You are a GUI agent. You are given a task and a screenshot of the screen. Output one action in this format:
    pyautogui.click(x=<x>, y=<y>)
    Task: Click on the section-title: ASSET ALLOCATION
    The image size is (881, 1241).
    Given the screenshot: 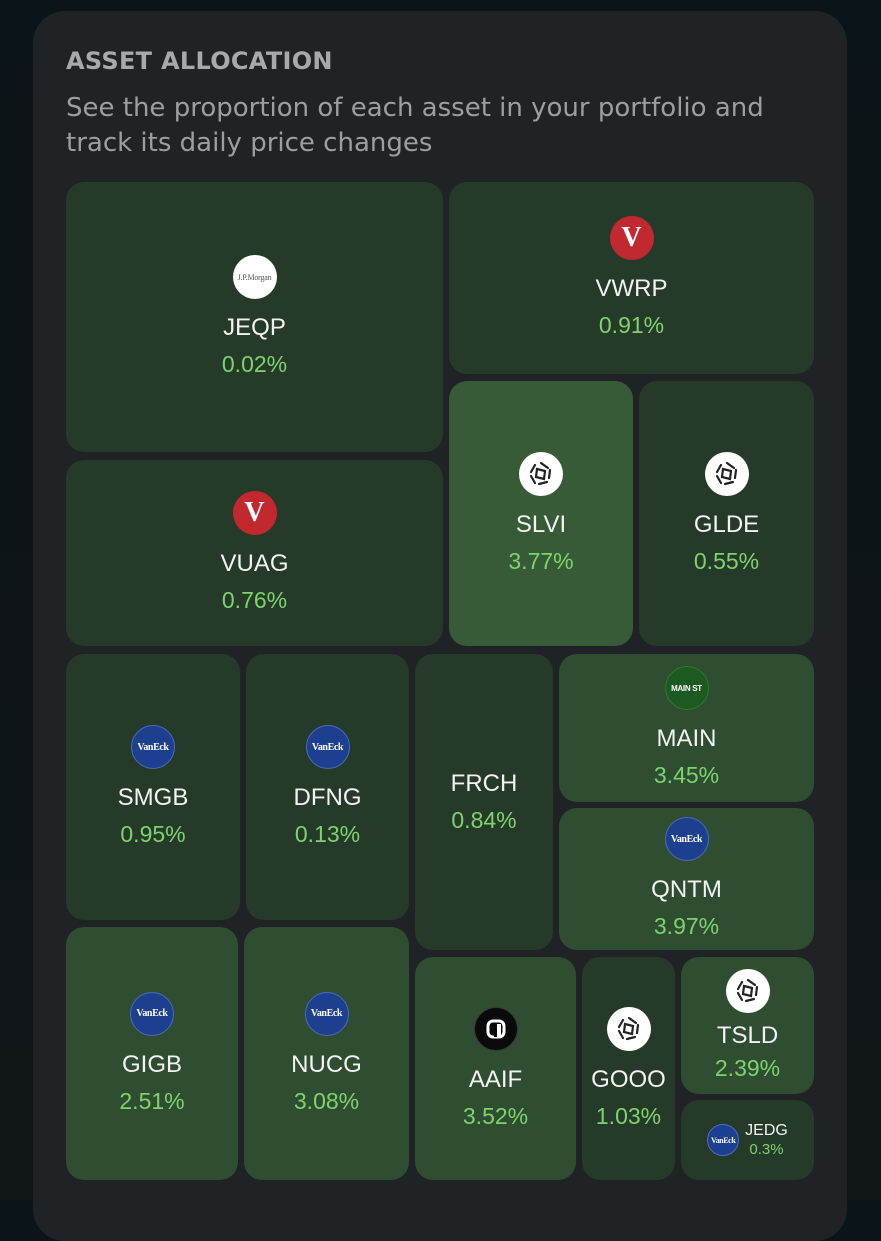 What is the action you would take?
    pyautogui.click(x=199, y=61)
    